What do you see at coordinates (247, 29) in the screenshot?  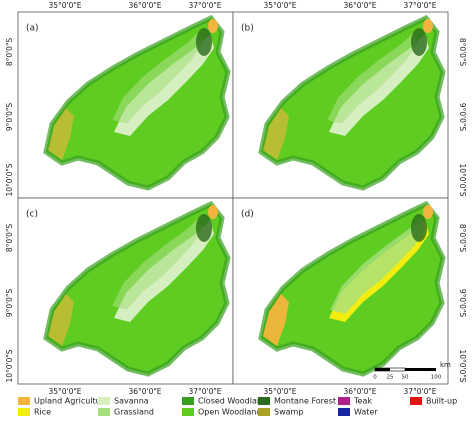 I see `panel-label: (b)` at bounding box center [247, 29].